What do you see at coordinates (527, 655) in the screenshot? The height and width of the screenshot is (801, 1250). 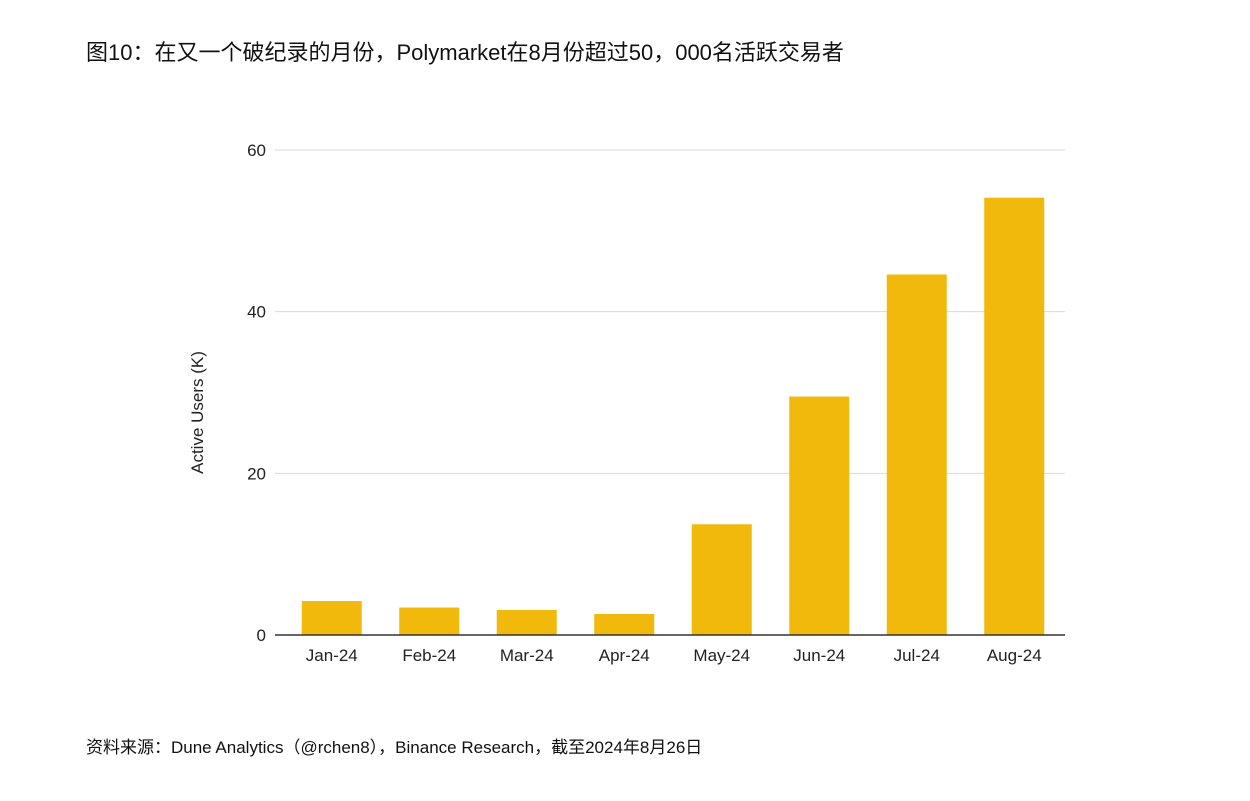 I see `x-tick-label: Mar-24` at bounding box center [527, 655].